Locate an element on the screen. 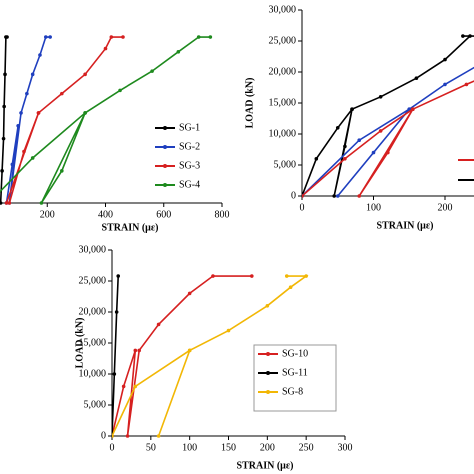  x-tick-label: 150 is located at coordinates (228, 447).